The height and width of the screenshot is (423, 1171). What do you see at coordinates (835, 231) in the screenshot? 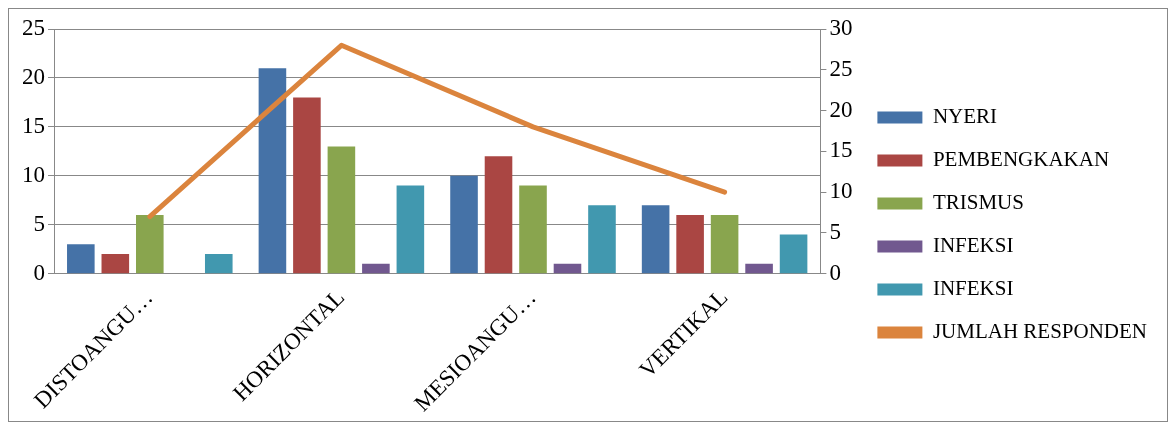
I see `y2-tick-label: 5` at bounding box center [835, 231].